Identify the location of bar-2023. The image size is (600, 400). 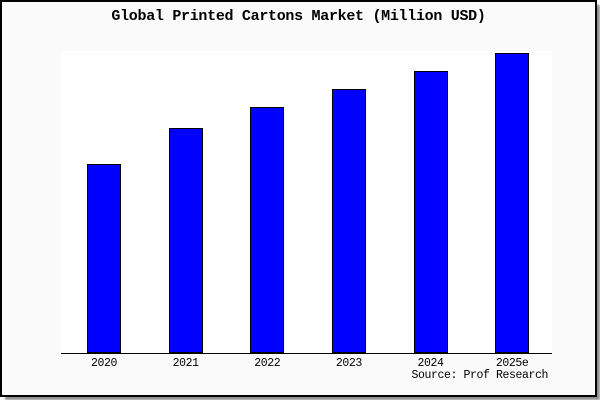
(348, 221).